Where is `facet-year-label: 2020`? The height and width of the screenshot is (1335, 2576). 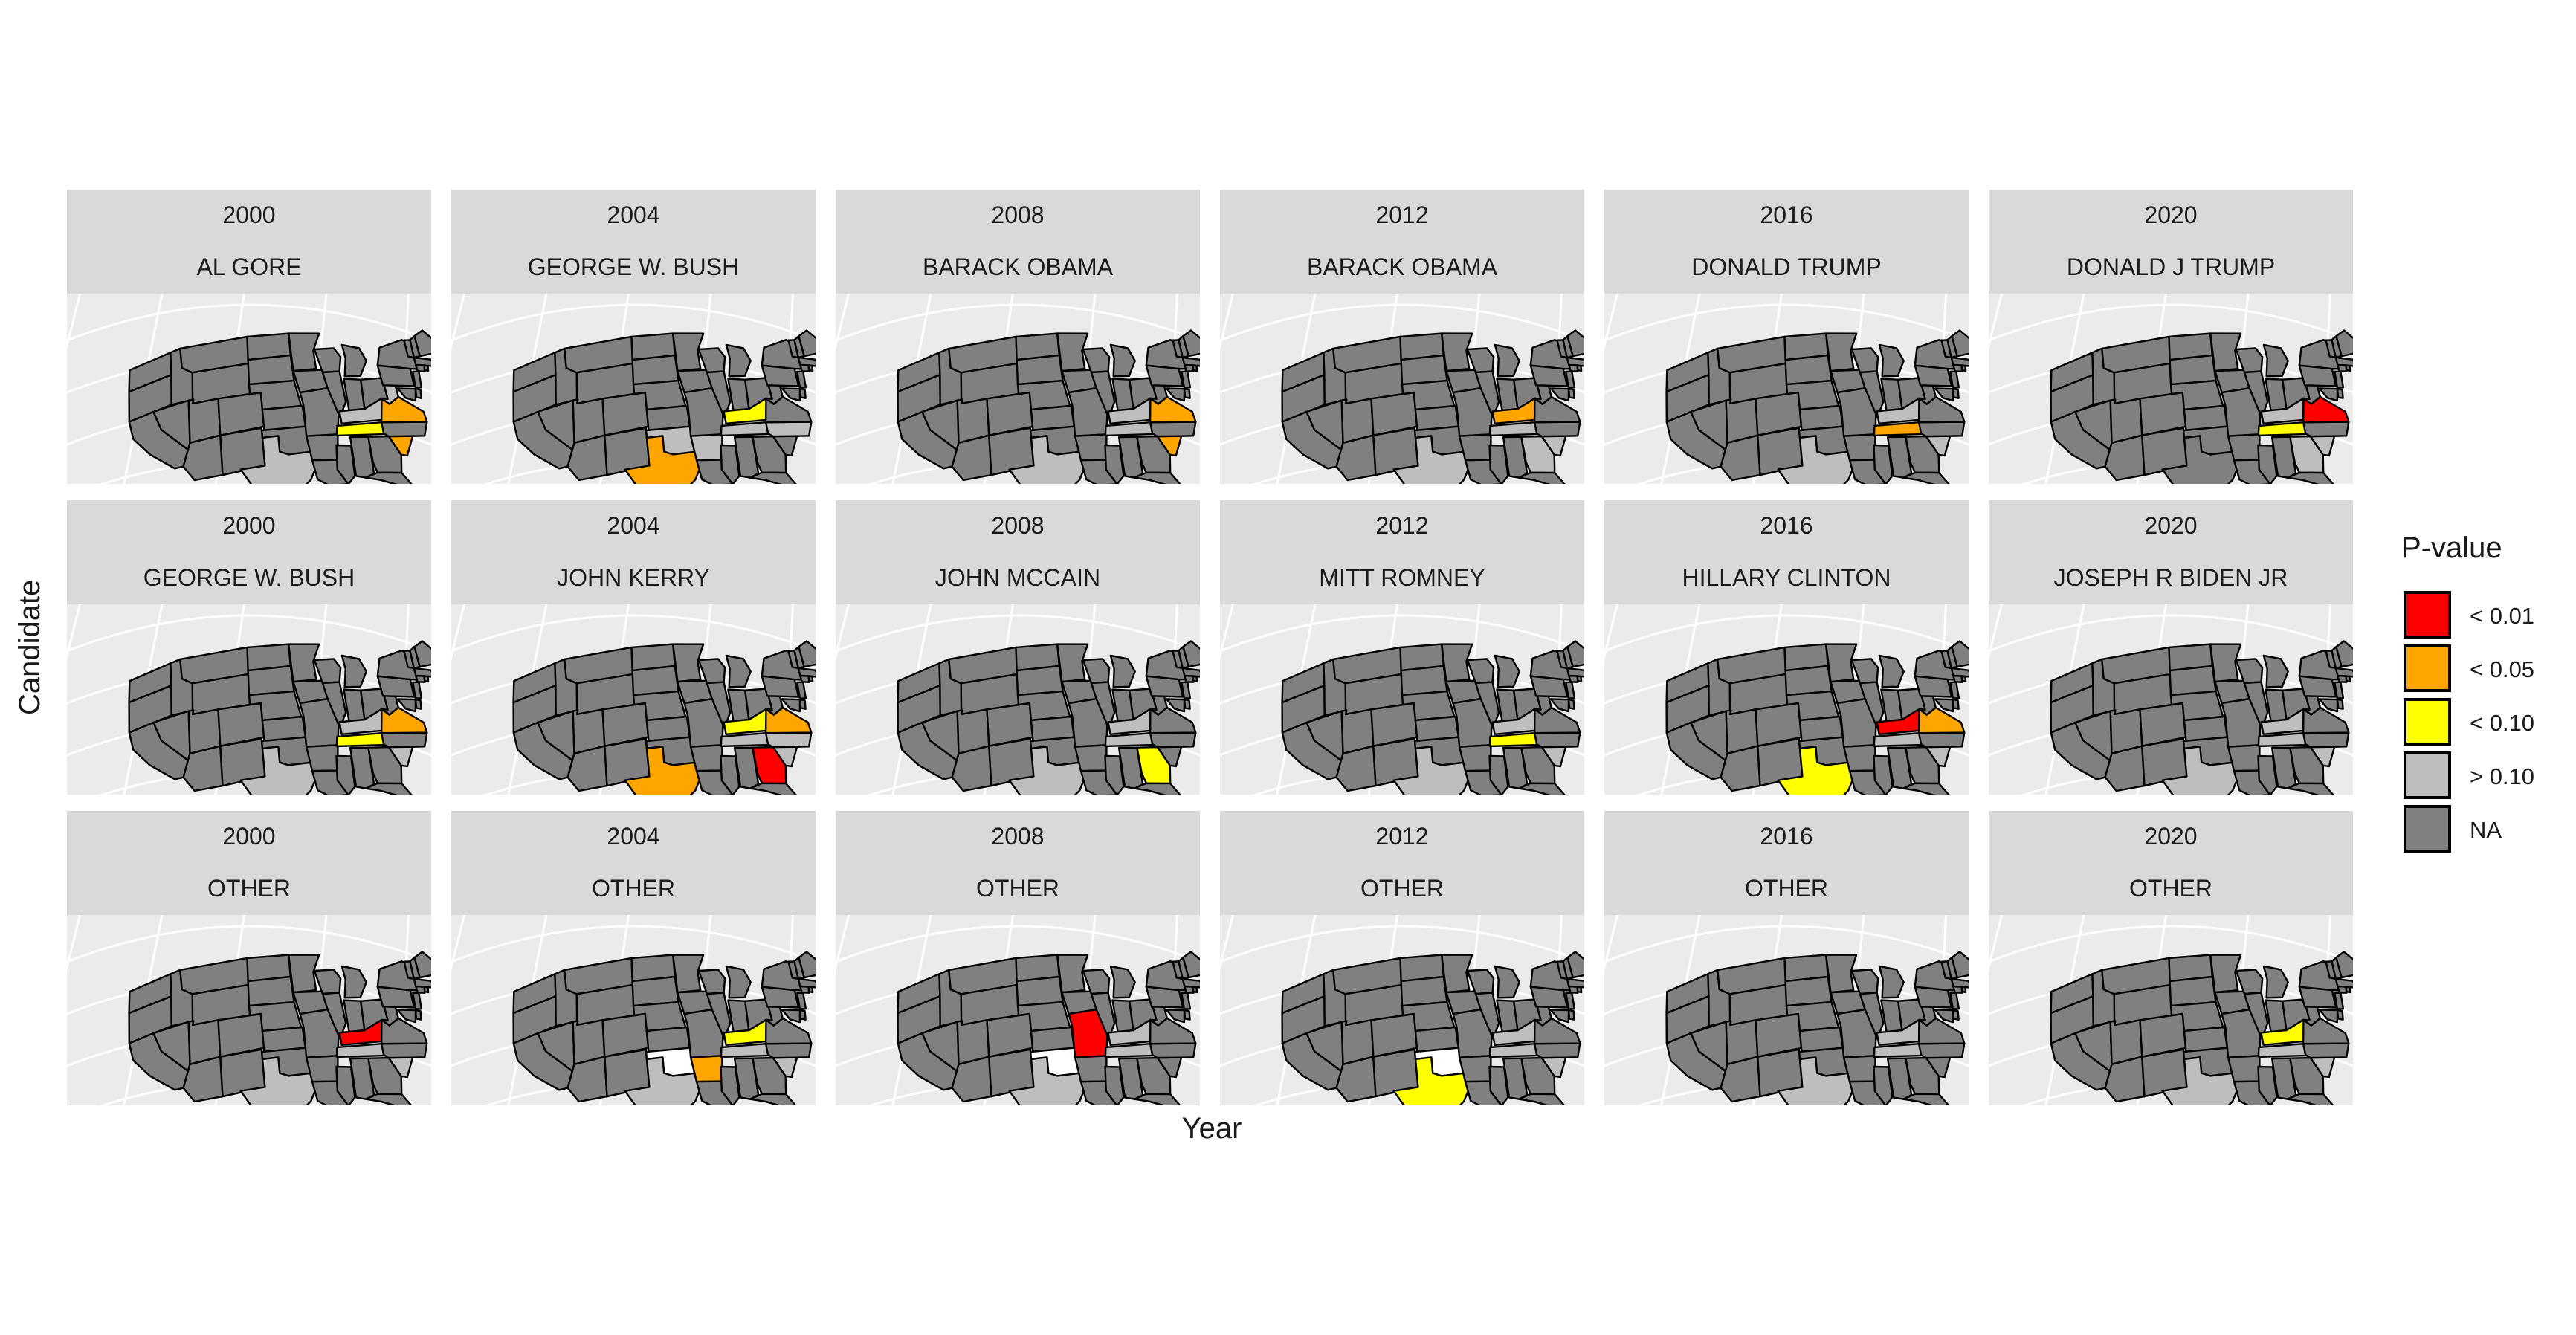
facet-year-label: 2020 is located at coordinates (2171, 525).